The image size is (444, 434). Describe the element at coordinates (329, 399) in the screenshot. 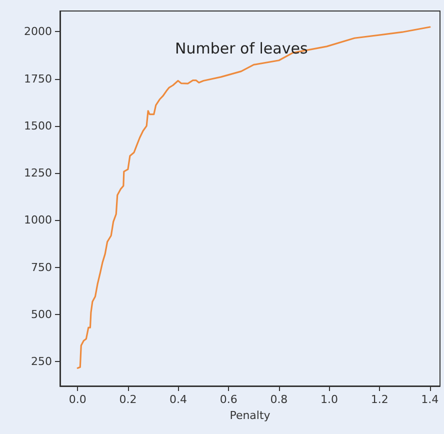

I see `x-tick-label: 1.0` at that location.